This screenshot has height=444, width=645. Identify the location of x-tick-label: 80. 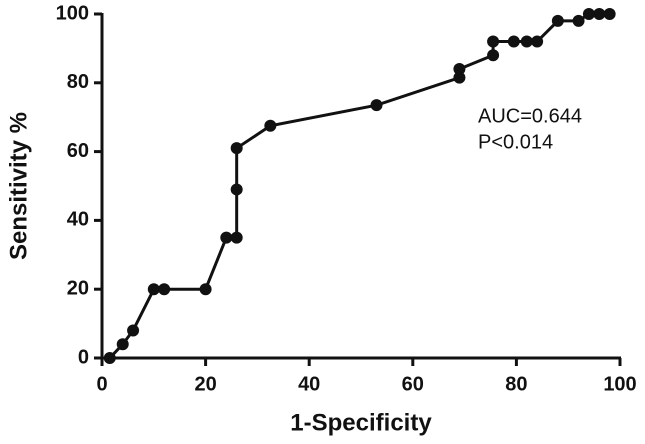
(516, 384).